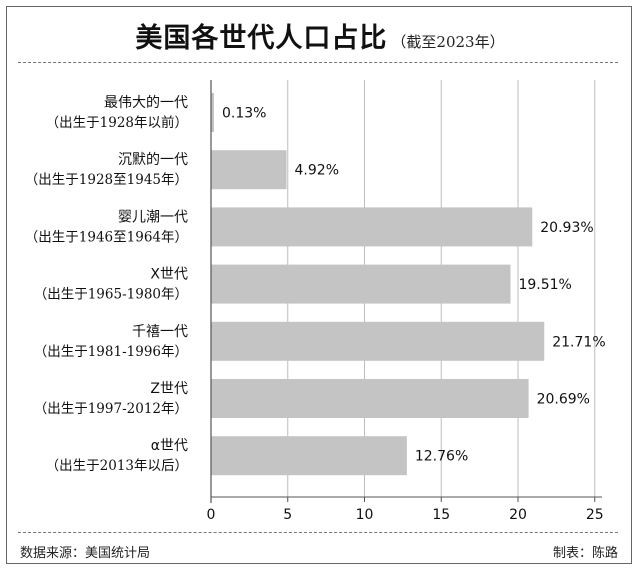 The image size is (640, 572). What do you see at coordinates (518, 515) in the screenshot?
I see `x-tick-label-20: 20` at bounding box center [518, 515].